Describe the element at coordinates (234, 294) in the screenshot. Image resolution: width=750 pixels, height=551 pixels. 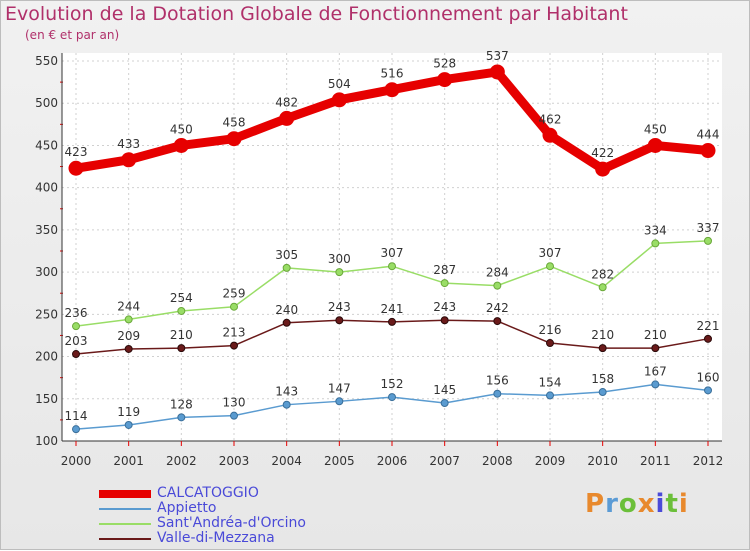
I see `data-label: 259` at that location.